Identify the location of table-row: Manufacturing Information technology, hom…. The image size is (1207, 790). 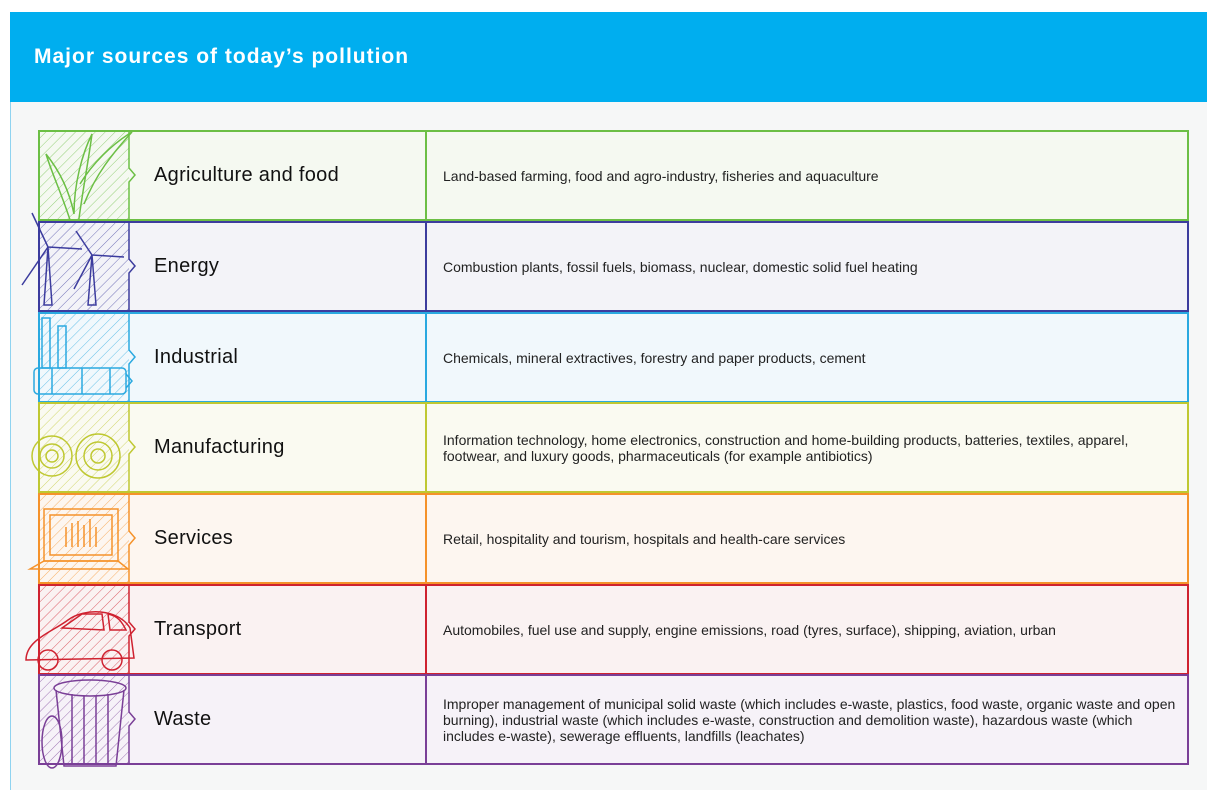
(610, 447).